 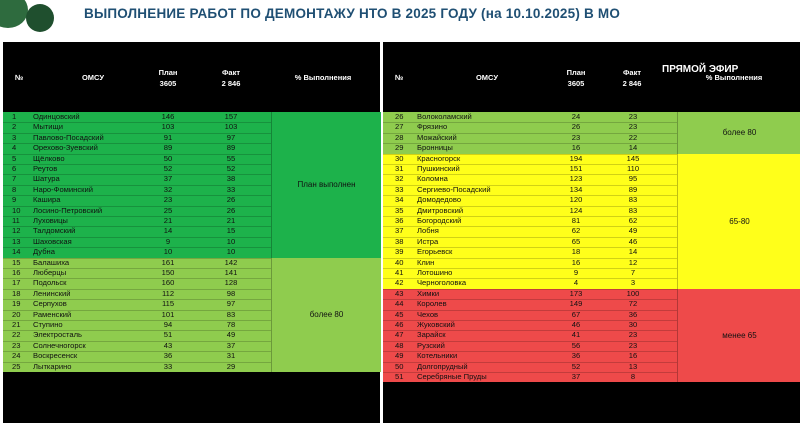 What do you see at coordinates (399, 345) in the screenshot?
I see `row-number: 48` at bounding box center [399, 345].